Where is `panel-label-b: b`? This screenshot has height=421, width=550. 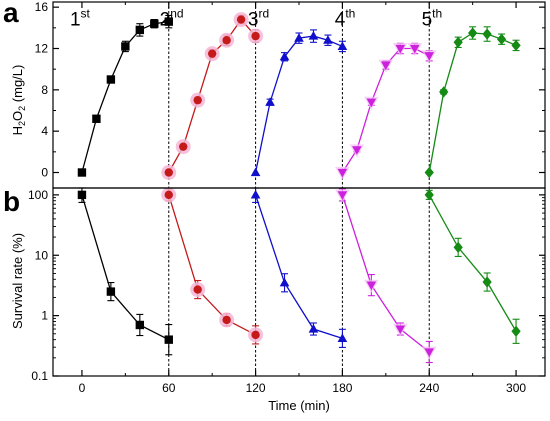
panel-label-b: b is located at coordinates (11, 201).